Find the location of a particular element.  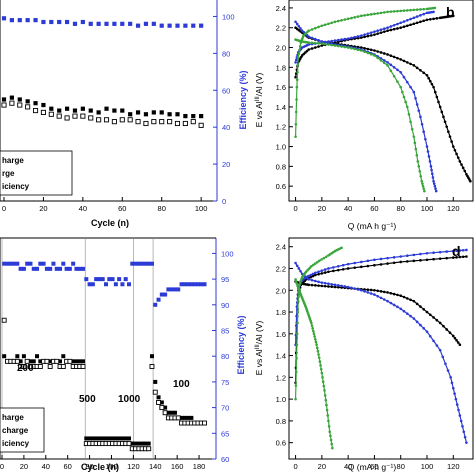

panel-a-x-tick-label-5: 100 is located at coordinates (201, 208).